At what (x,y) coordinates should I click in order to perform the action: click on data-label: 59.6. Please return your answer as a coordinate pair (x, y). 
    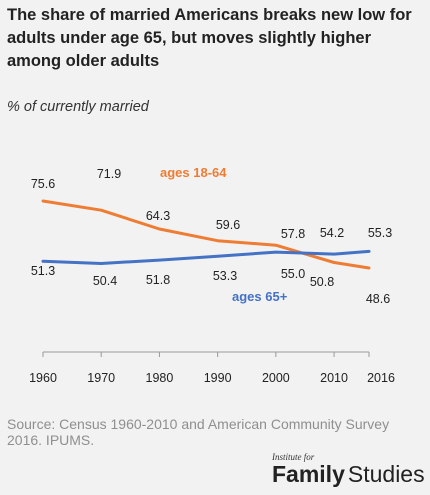
    Looking at the image, I should click on (228, 225).